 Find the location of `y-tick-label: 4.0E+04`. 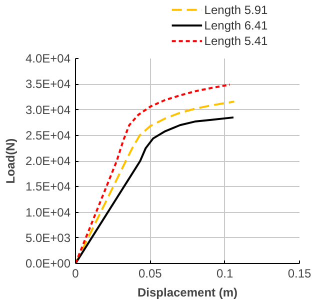

y-tick-label: 4.0E+04 is located at coordinates (48, 59).